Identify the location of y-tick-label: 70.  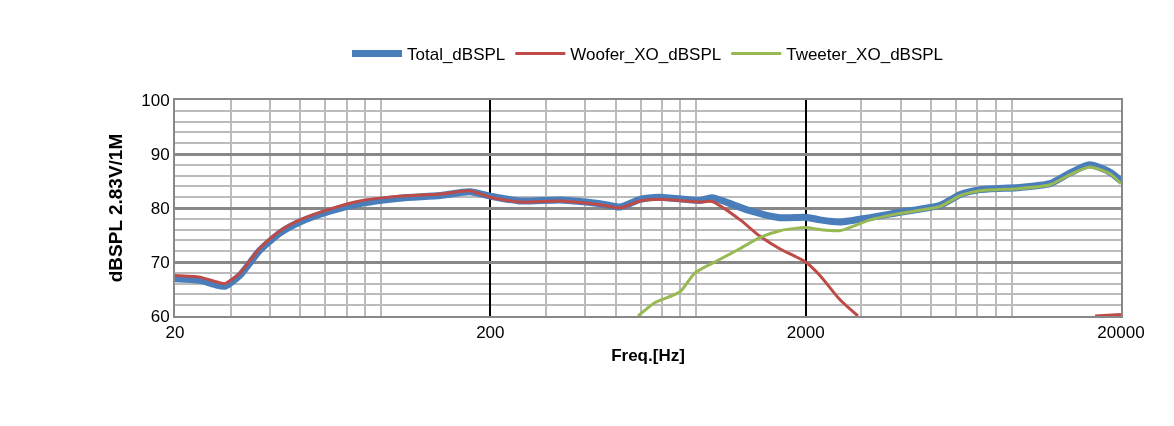
(160, 262).